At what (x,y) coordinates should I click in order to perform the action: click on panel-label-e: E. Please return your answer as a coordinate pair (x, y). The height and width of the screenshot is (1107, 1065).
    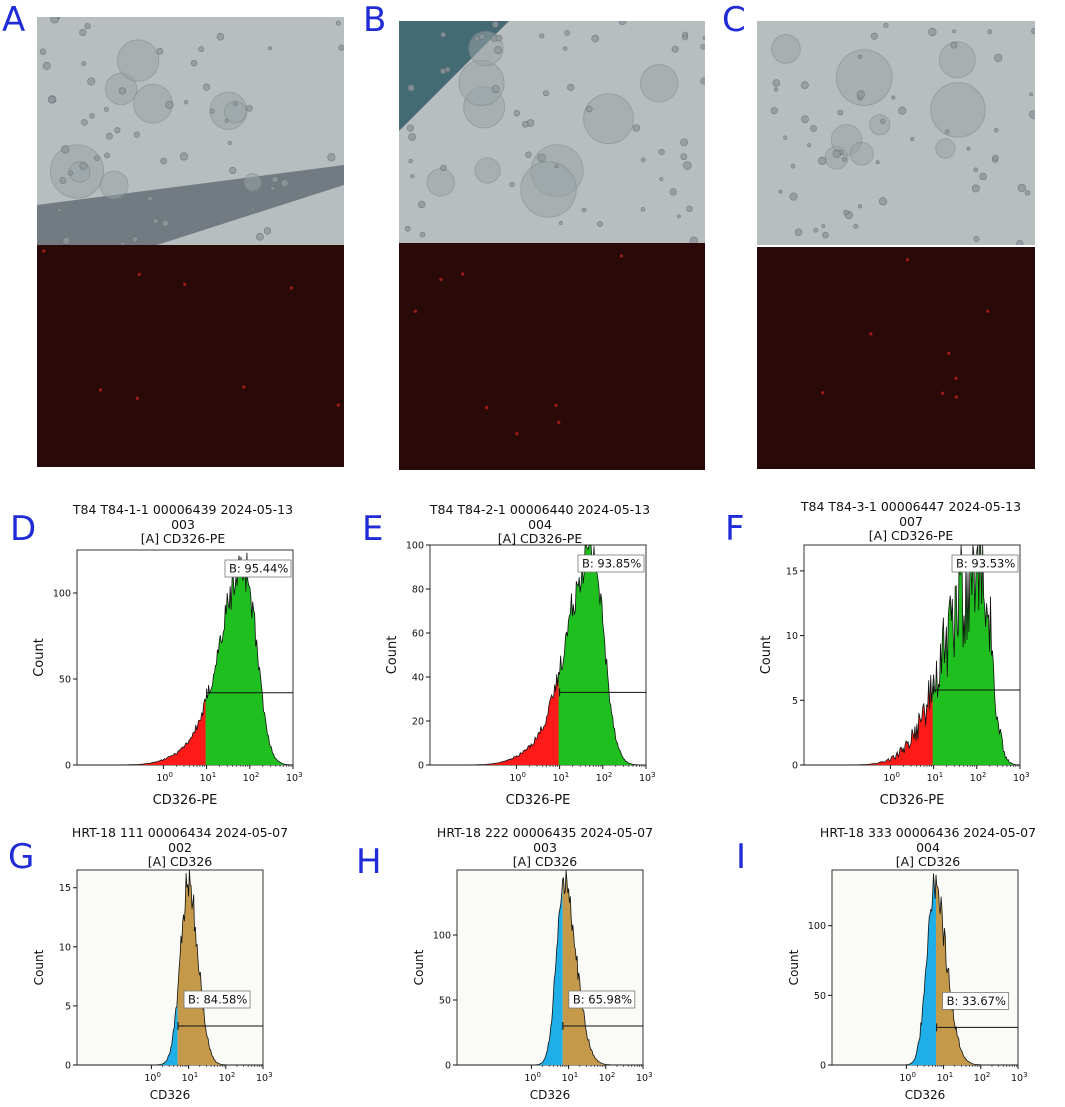
    Looking at the image, I should click on (373, 529).